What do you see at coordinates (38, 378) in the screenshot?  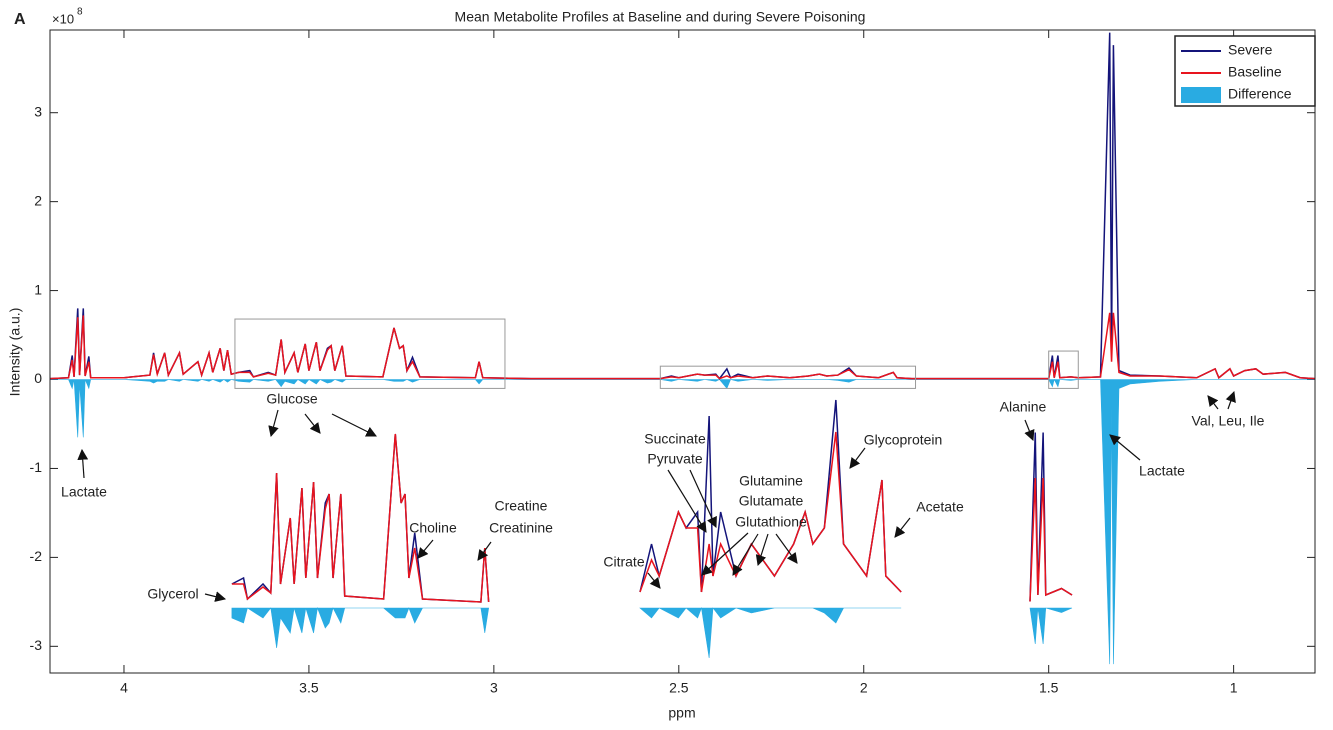 I see `y-tick-label: 0` at bounding box center [38, 378].